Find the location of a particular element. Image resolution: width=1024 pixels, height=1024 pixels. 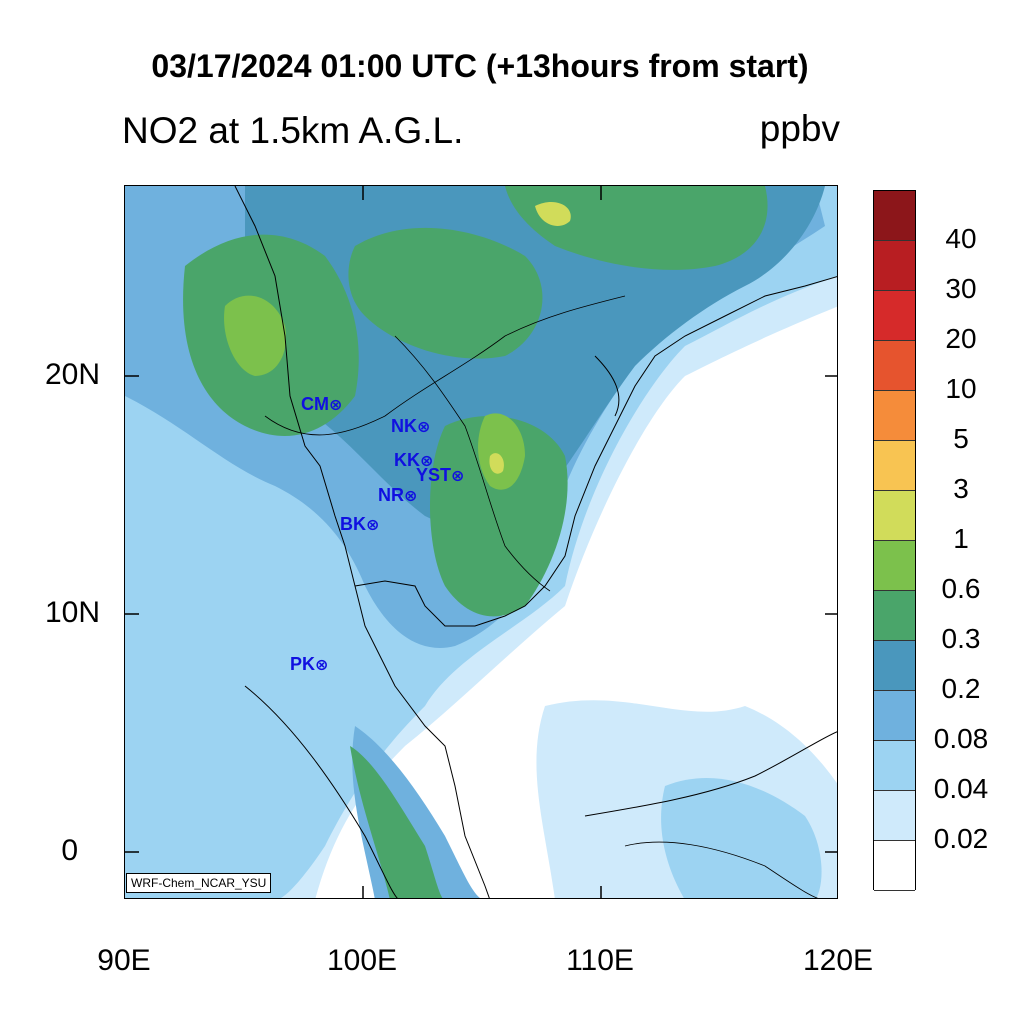

station-nk: NK⊗ is located at coordinates (411, 426).